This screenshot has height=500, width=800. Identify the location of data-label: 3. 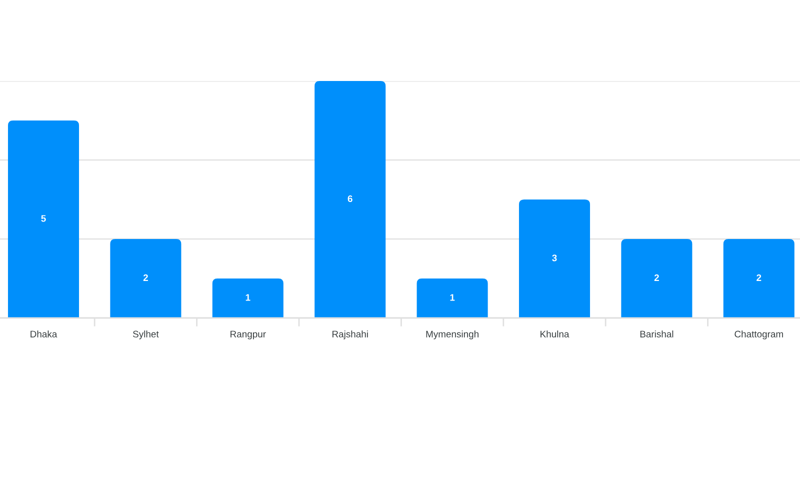
(554, 258).